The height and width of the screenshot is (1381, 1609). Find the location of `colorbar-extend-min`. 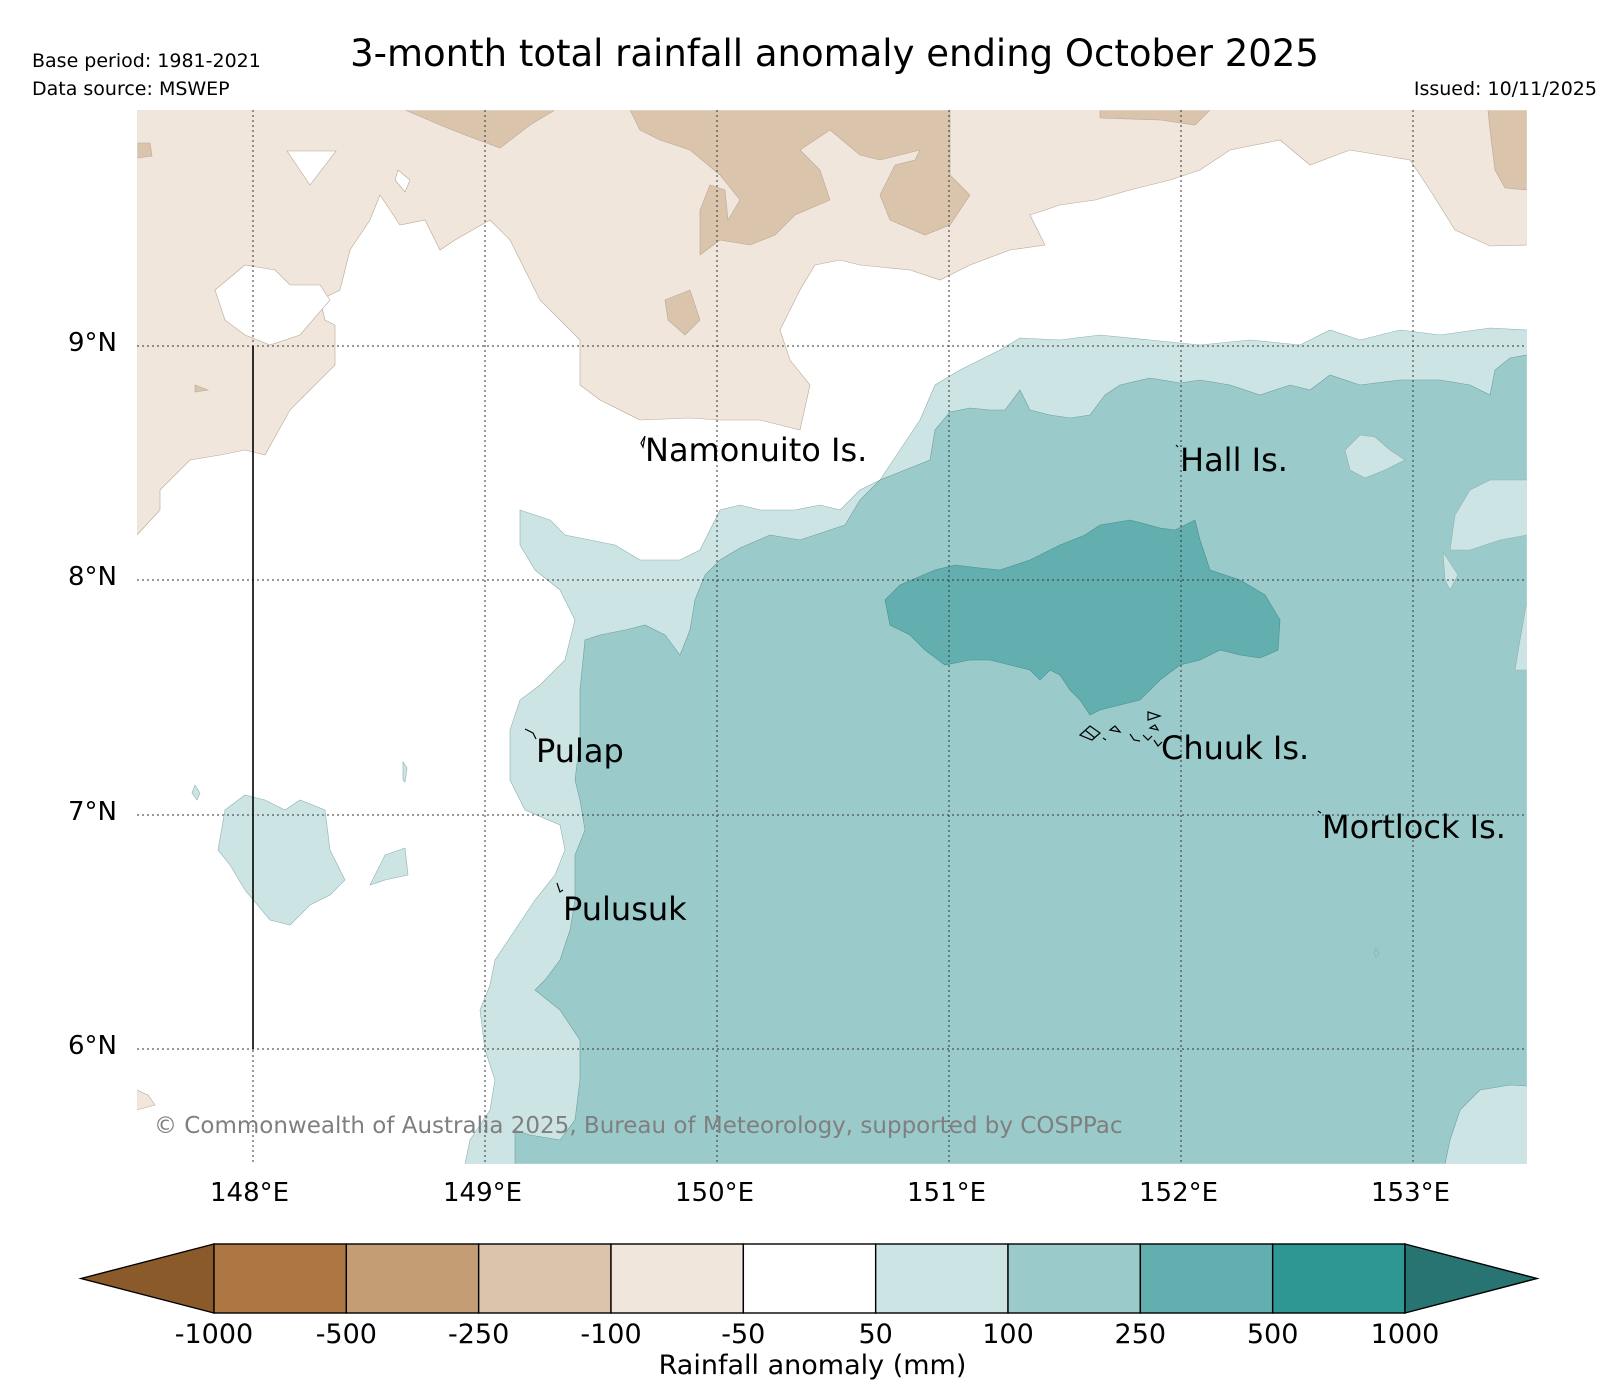

colorbar-extend-min is located at coordinates (146, 1278).